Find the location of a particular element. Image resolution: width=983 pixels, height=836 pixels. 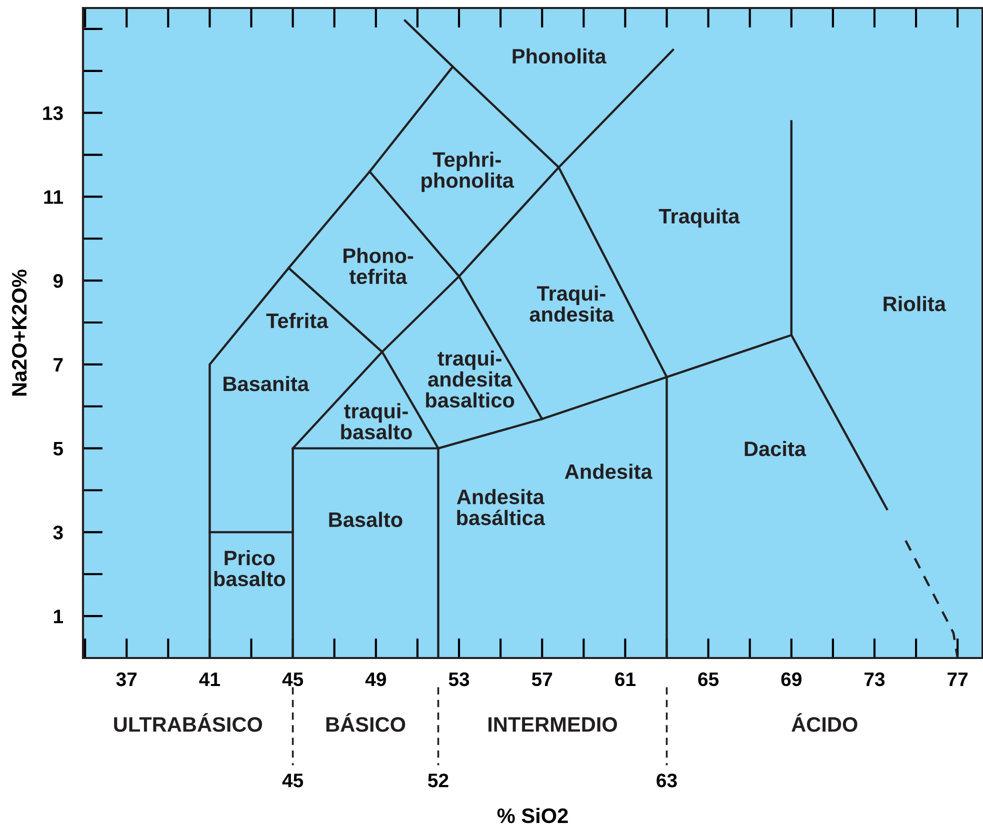

annotation: traqui- andesita basaltico is located at coordinates (470, 379).